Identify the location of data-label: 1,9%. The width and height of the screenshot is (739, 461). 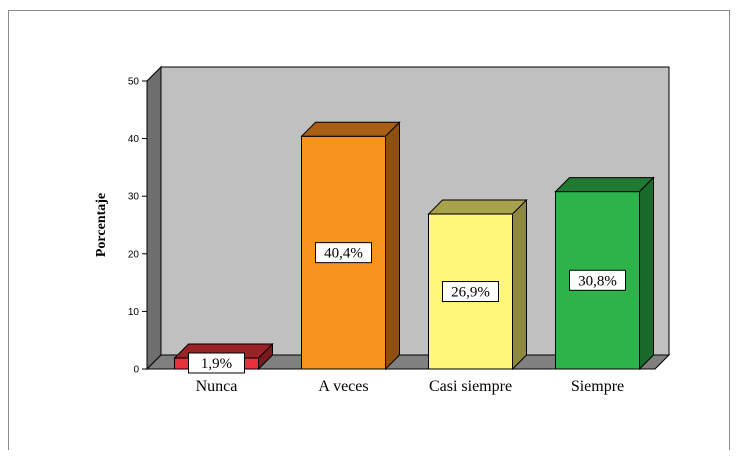
(216, 364).